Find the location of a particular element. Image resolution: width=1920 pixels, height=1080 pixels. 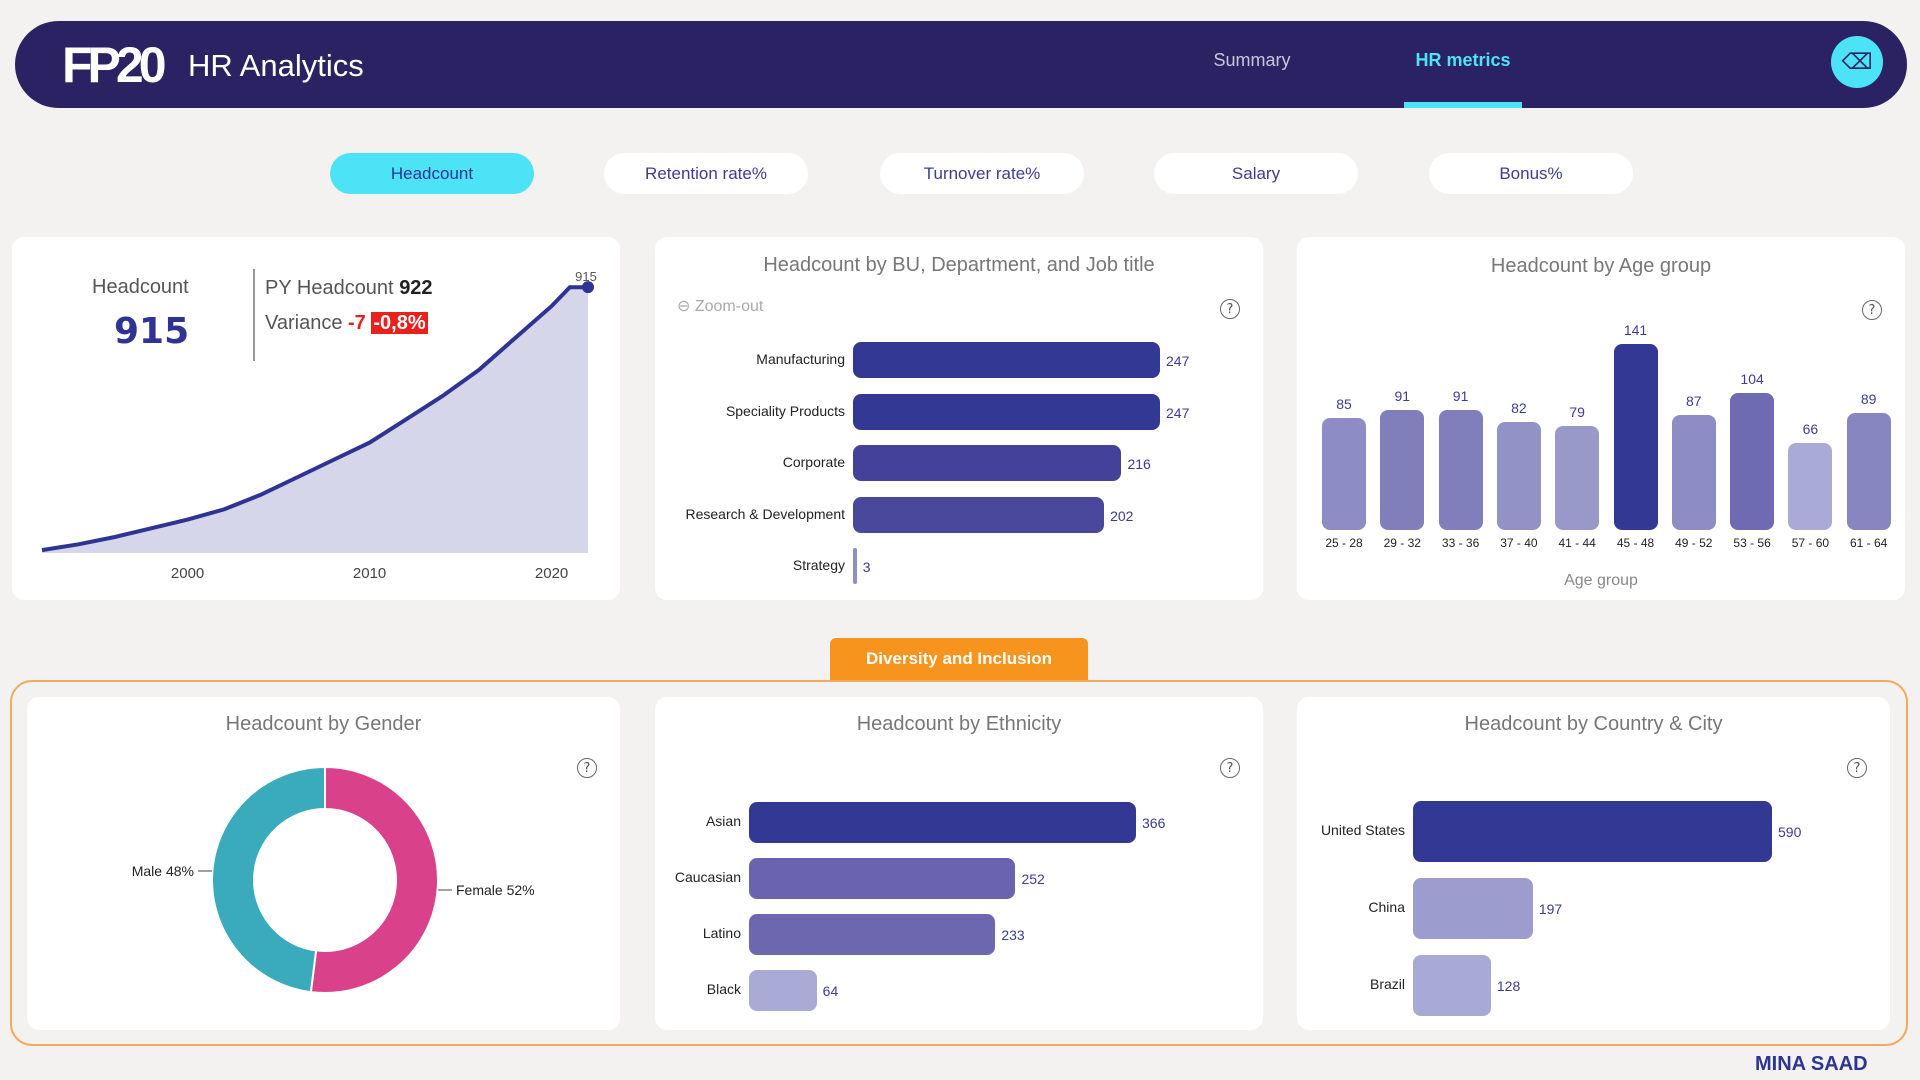

donut-slice-male is located at coordinates (268, 879).